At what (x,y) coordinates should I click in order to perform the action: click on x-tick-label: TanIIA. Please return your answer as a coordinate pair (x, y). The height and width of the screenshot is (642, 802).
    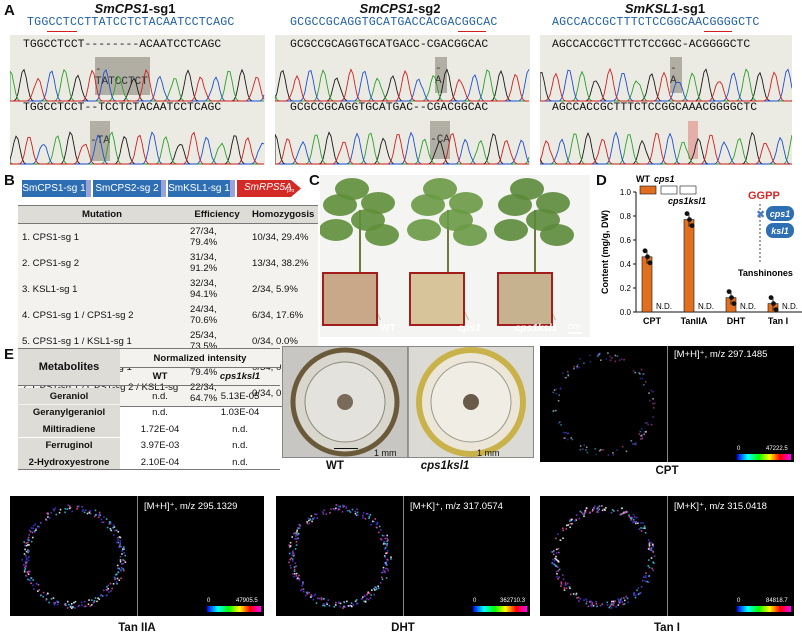
    Looking at the image, I should click on (694, 321).